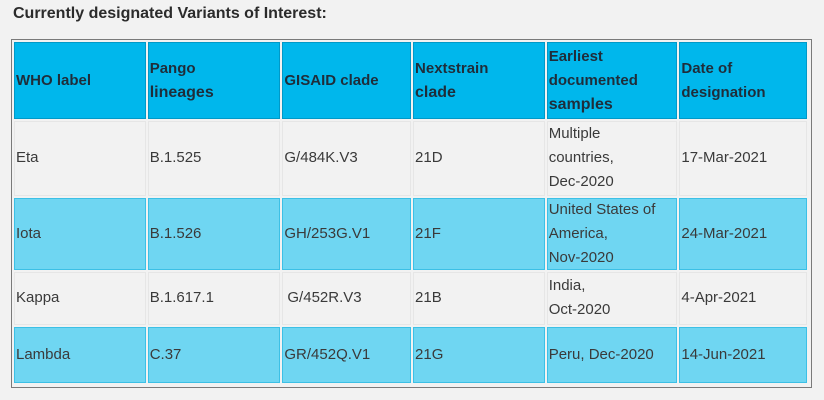 This screenshot has height=400, width=824. What do you see at coordinates (579, 310) in the screenshot?
I see `earliest-line: Oct-2020` at bounding box center [579, 310].